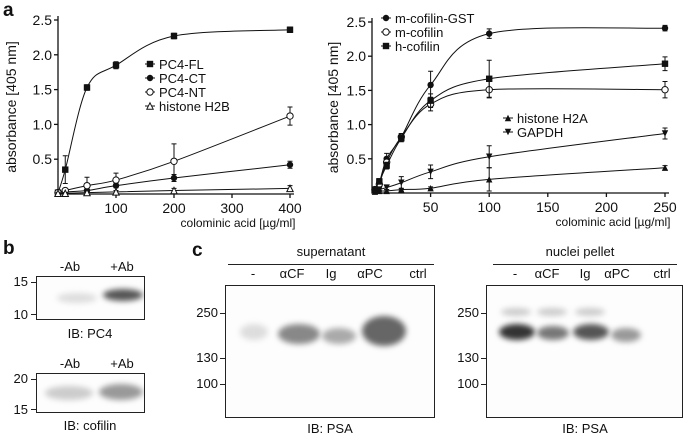  I want to click on x-tick-label: 400, so click(290, 208).